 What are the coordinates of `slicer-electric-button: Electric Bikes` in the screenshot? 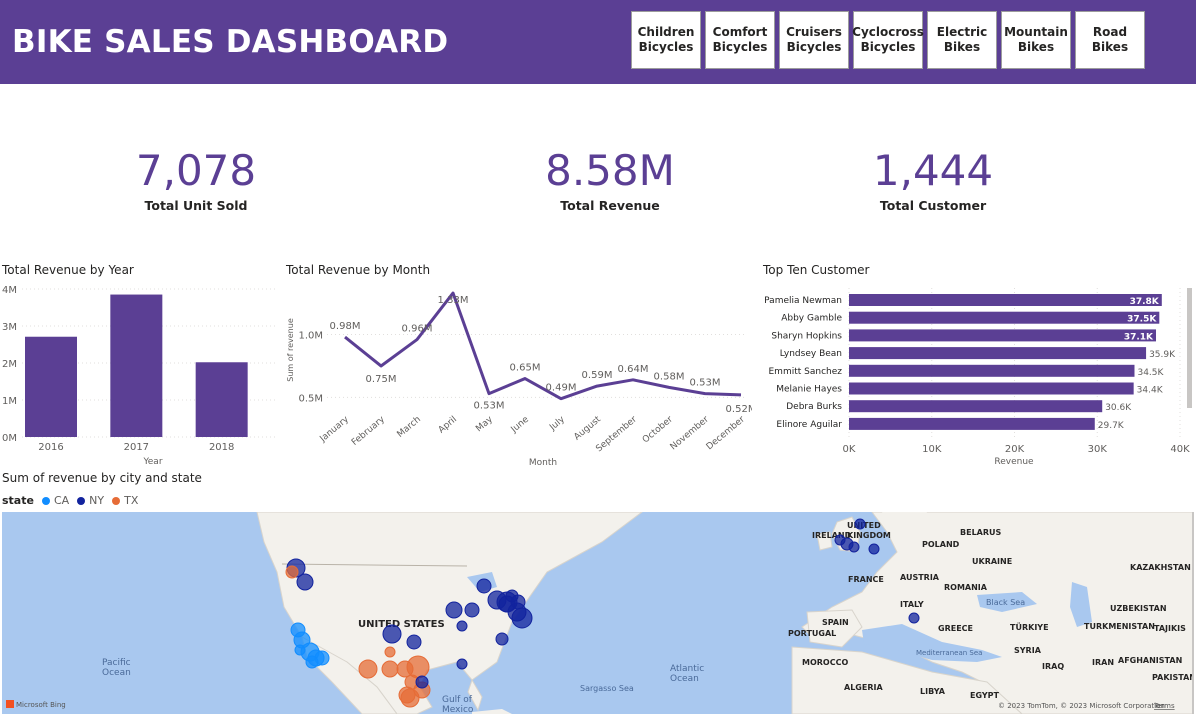 It's located at (962, 40).